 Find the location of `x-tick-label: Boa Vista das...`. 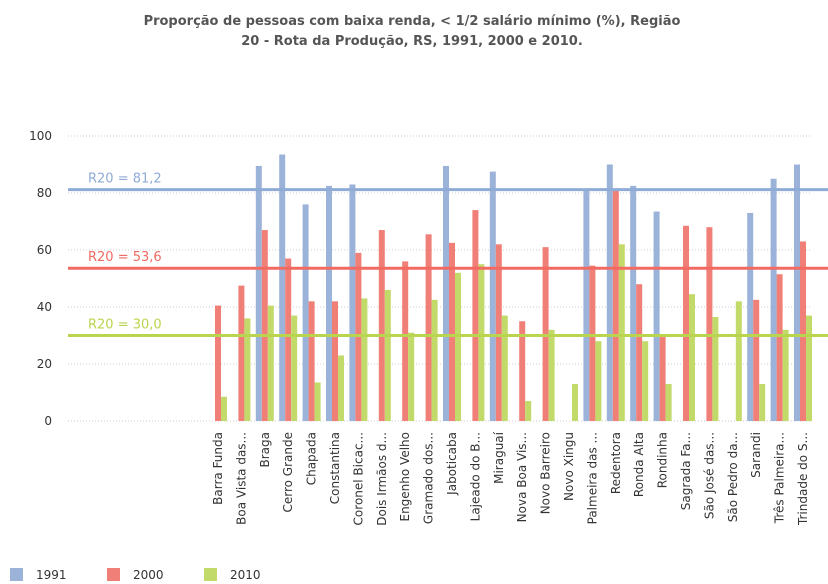

x-tick-label: Boa Vista das... is located at coordinates (241, 478).